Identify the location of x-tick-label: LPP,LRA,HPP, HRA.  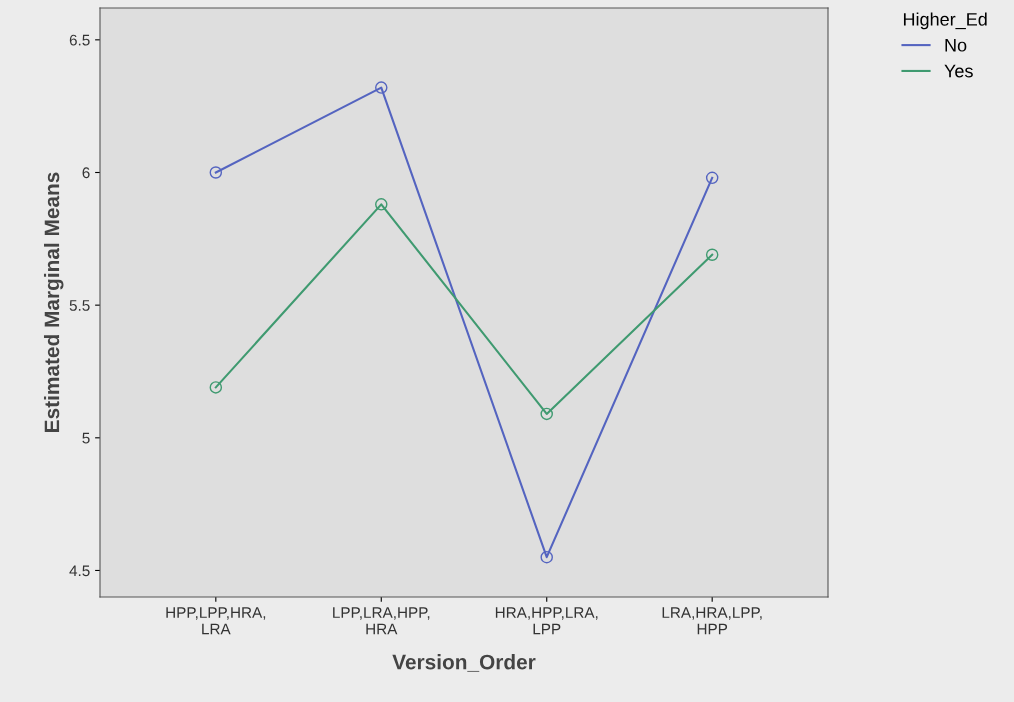
(381, 621).